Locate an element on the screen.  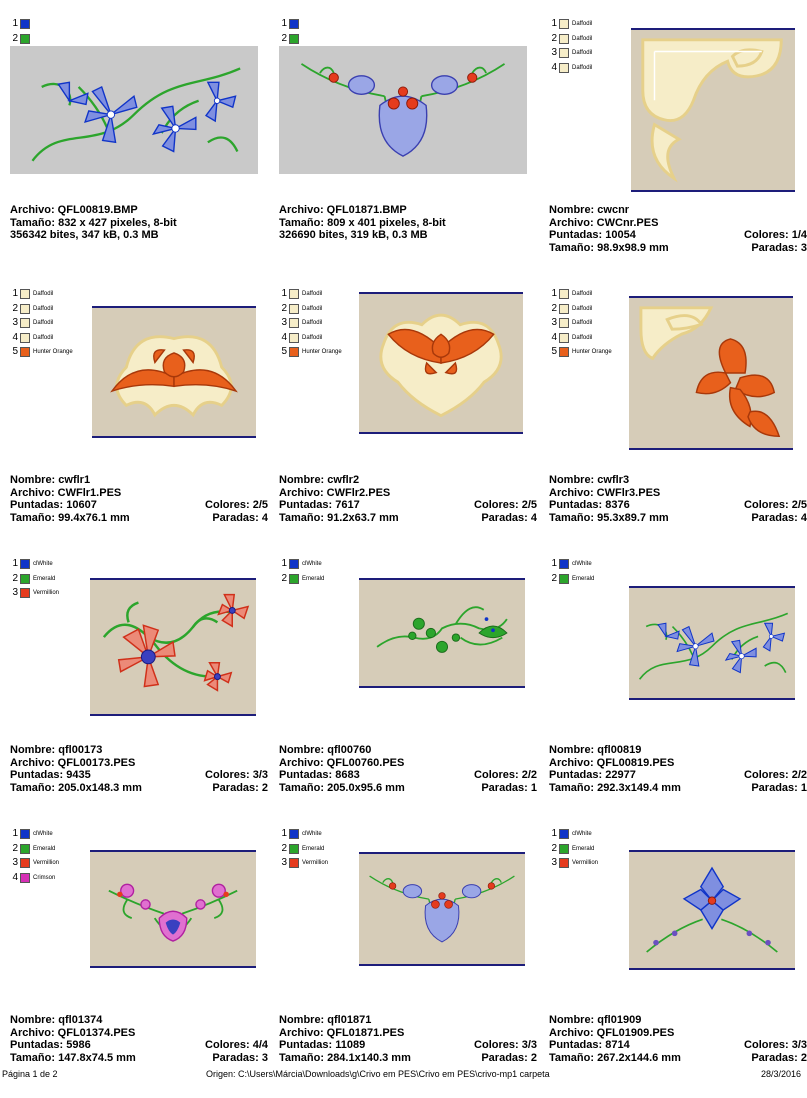
file-name: Archivo: QFL00819.BMP is located at coordinates (74, 210).